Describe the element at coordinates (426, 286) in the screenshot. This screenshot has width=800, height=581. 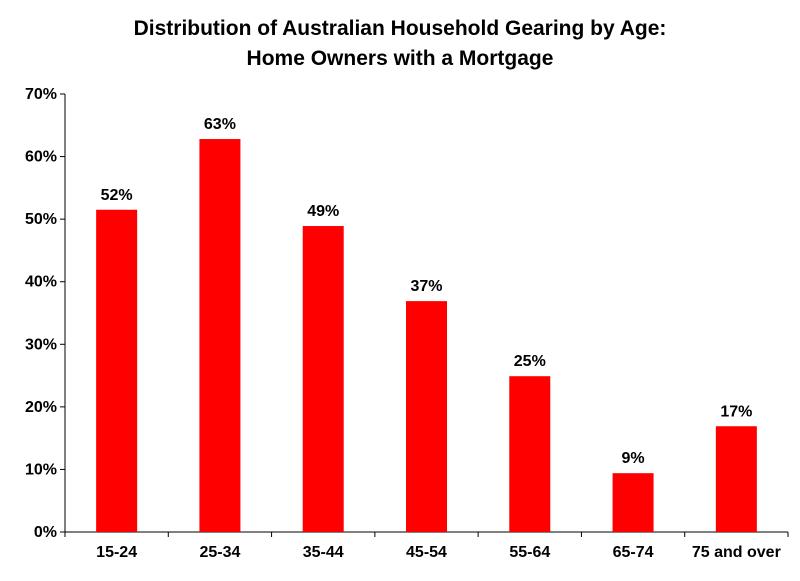
I see `data-label: 37%` at that location.